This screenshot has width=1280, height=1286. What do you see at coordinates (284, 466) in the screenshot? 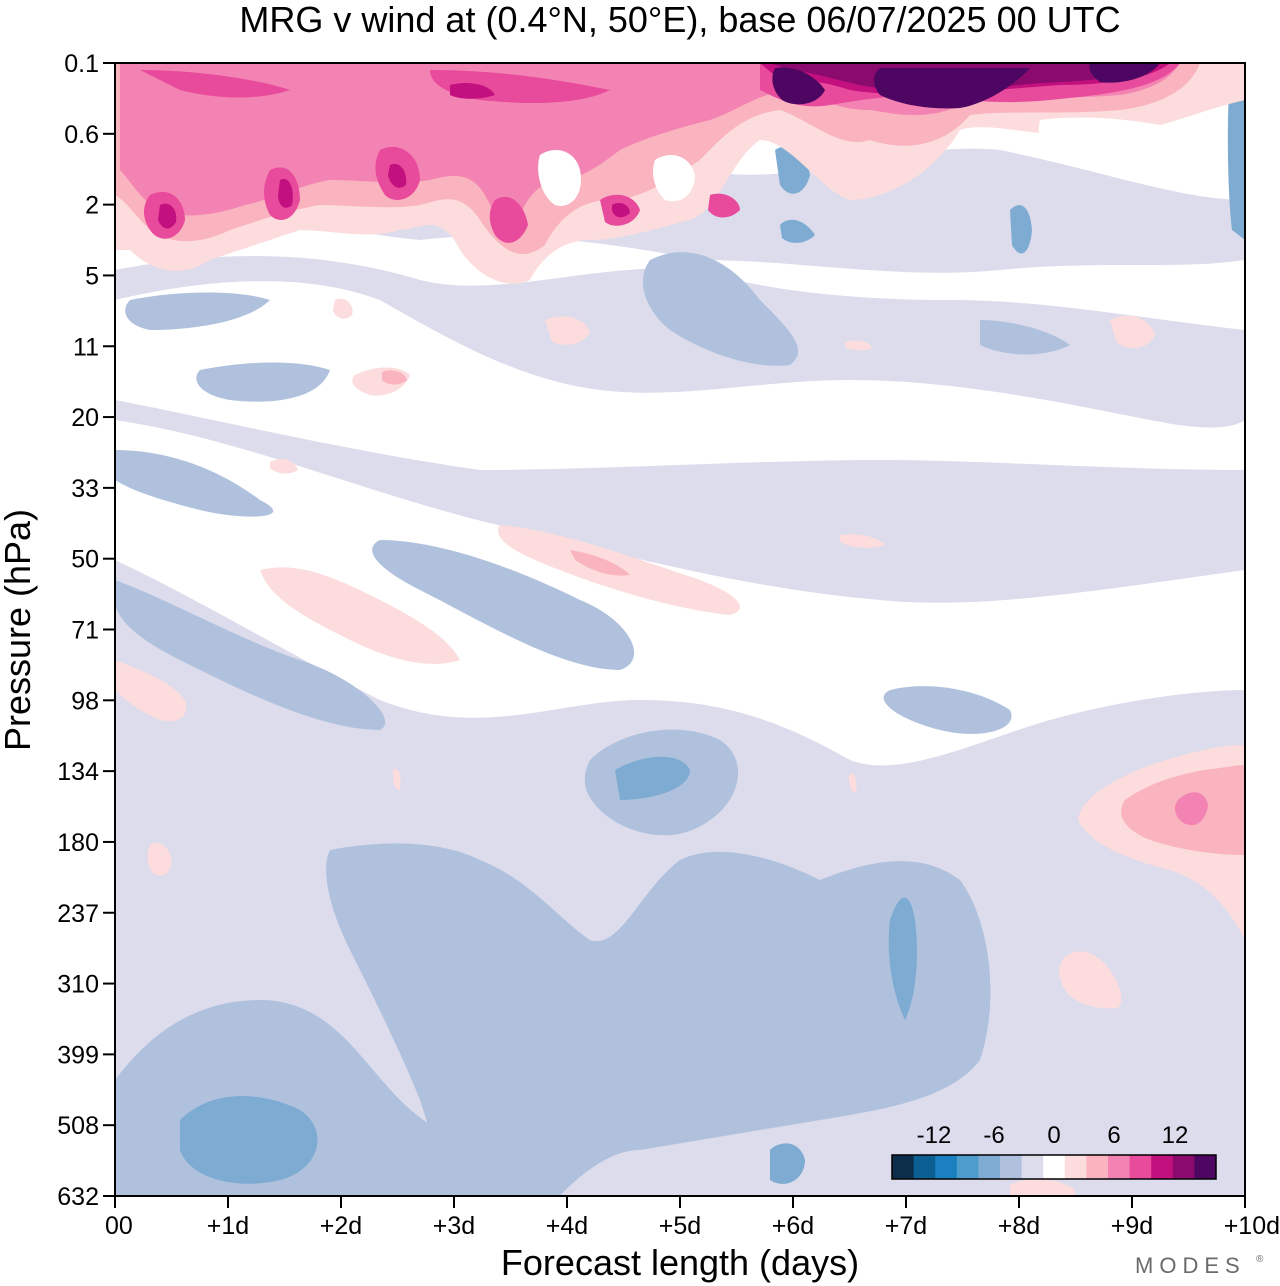
I see `contour-pos1-small-a` at bounding box center [284, 466].